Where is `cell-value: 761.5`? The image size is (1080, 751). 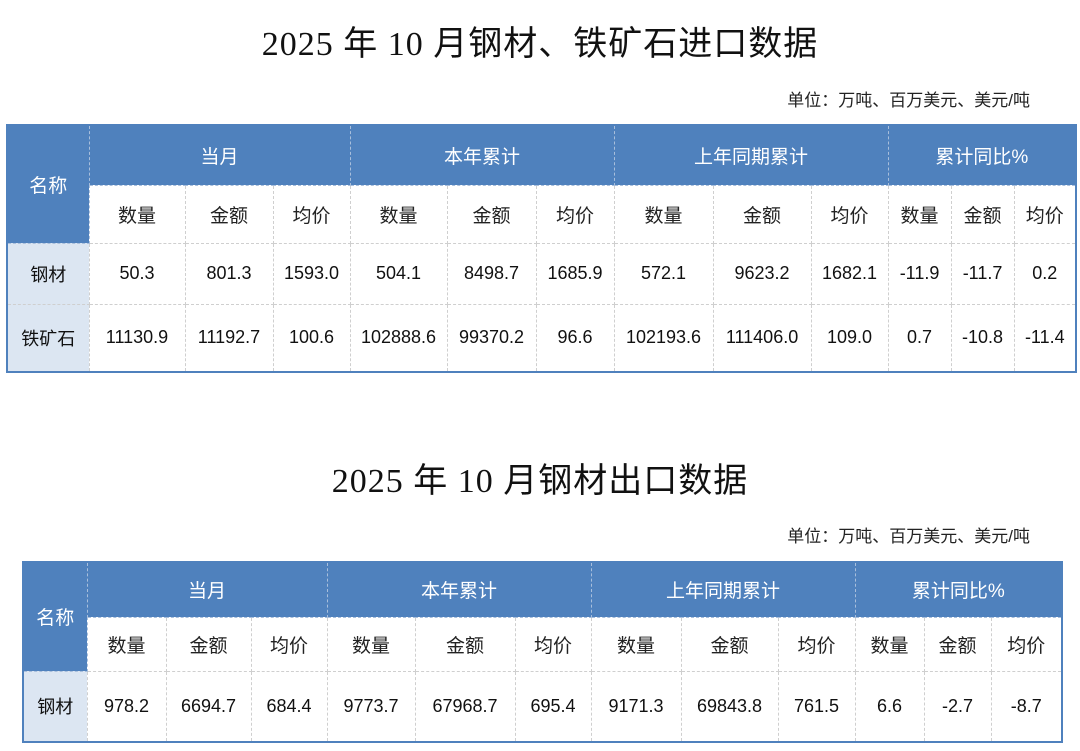
cell-value: 761.5 is located at coordinates (816, 706).